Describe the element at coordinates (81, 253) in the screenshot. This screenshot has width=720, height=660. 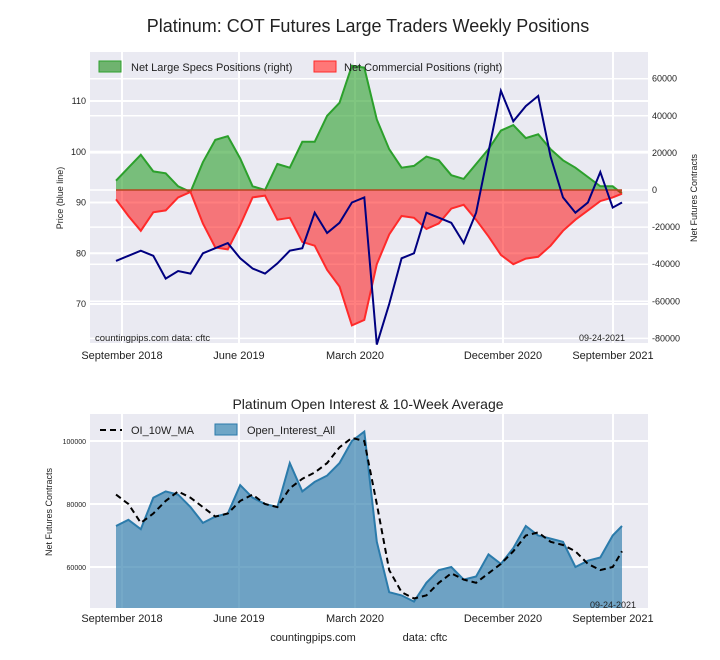
I see `top-y-left-tick-label: 80` at that location.